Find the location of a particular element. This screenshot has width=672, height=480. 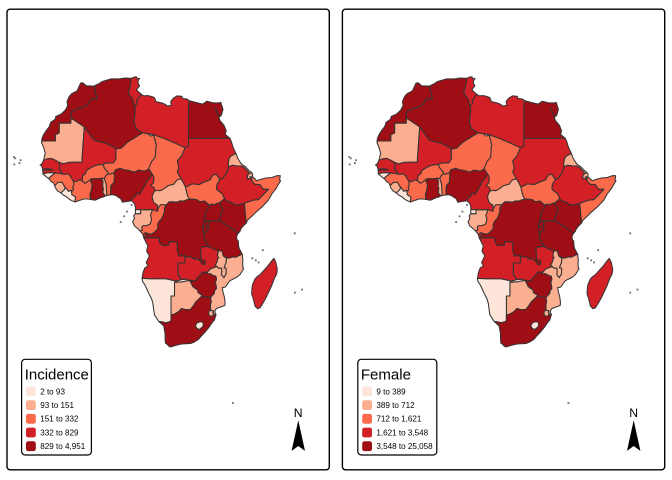

svg-text: Female is located at coordinates (386, 375).